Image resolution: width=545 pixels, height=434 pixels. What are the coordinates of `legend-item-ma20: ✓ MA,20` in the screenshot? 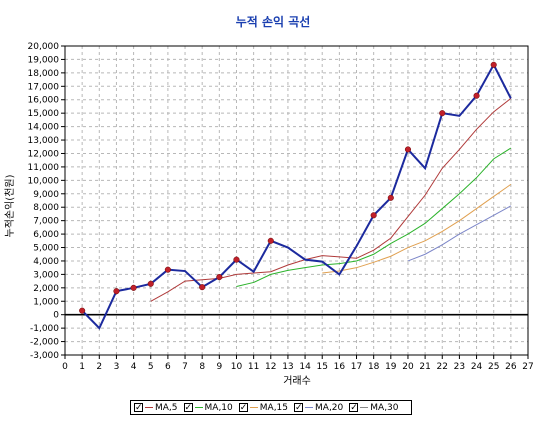 It's located at (318, 408).